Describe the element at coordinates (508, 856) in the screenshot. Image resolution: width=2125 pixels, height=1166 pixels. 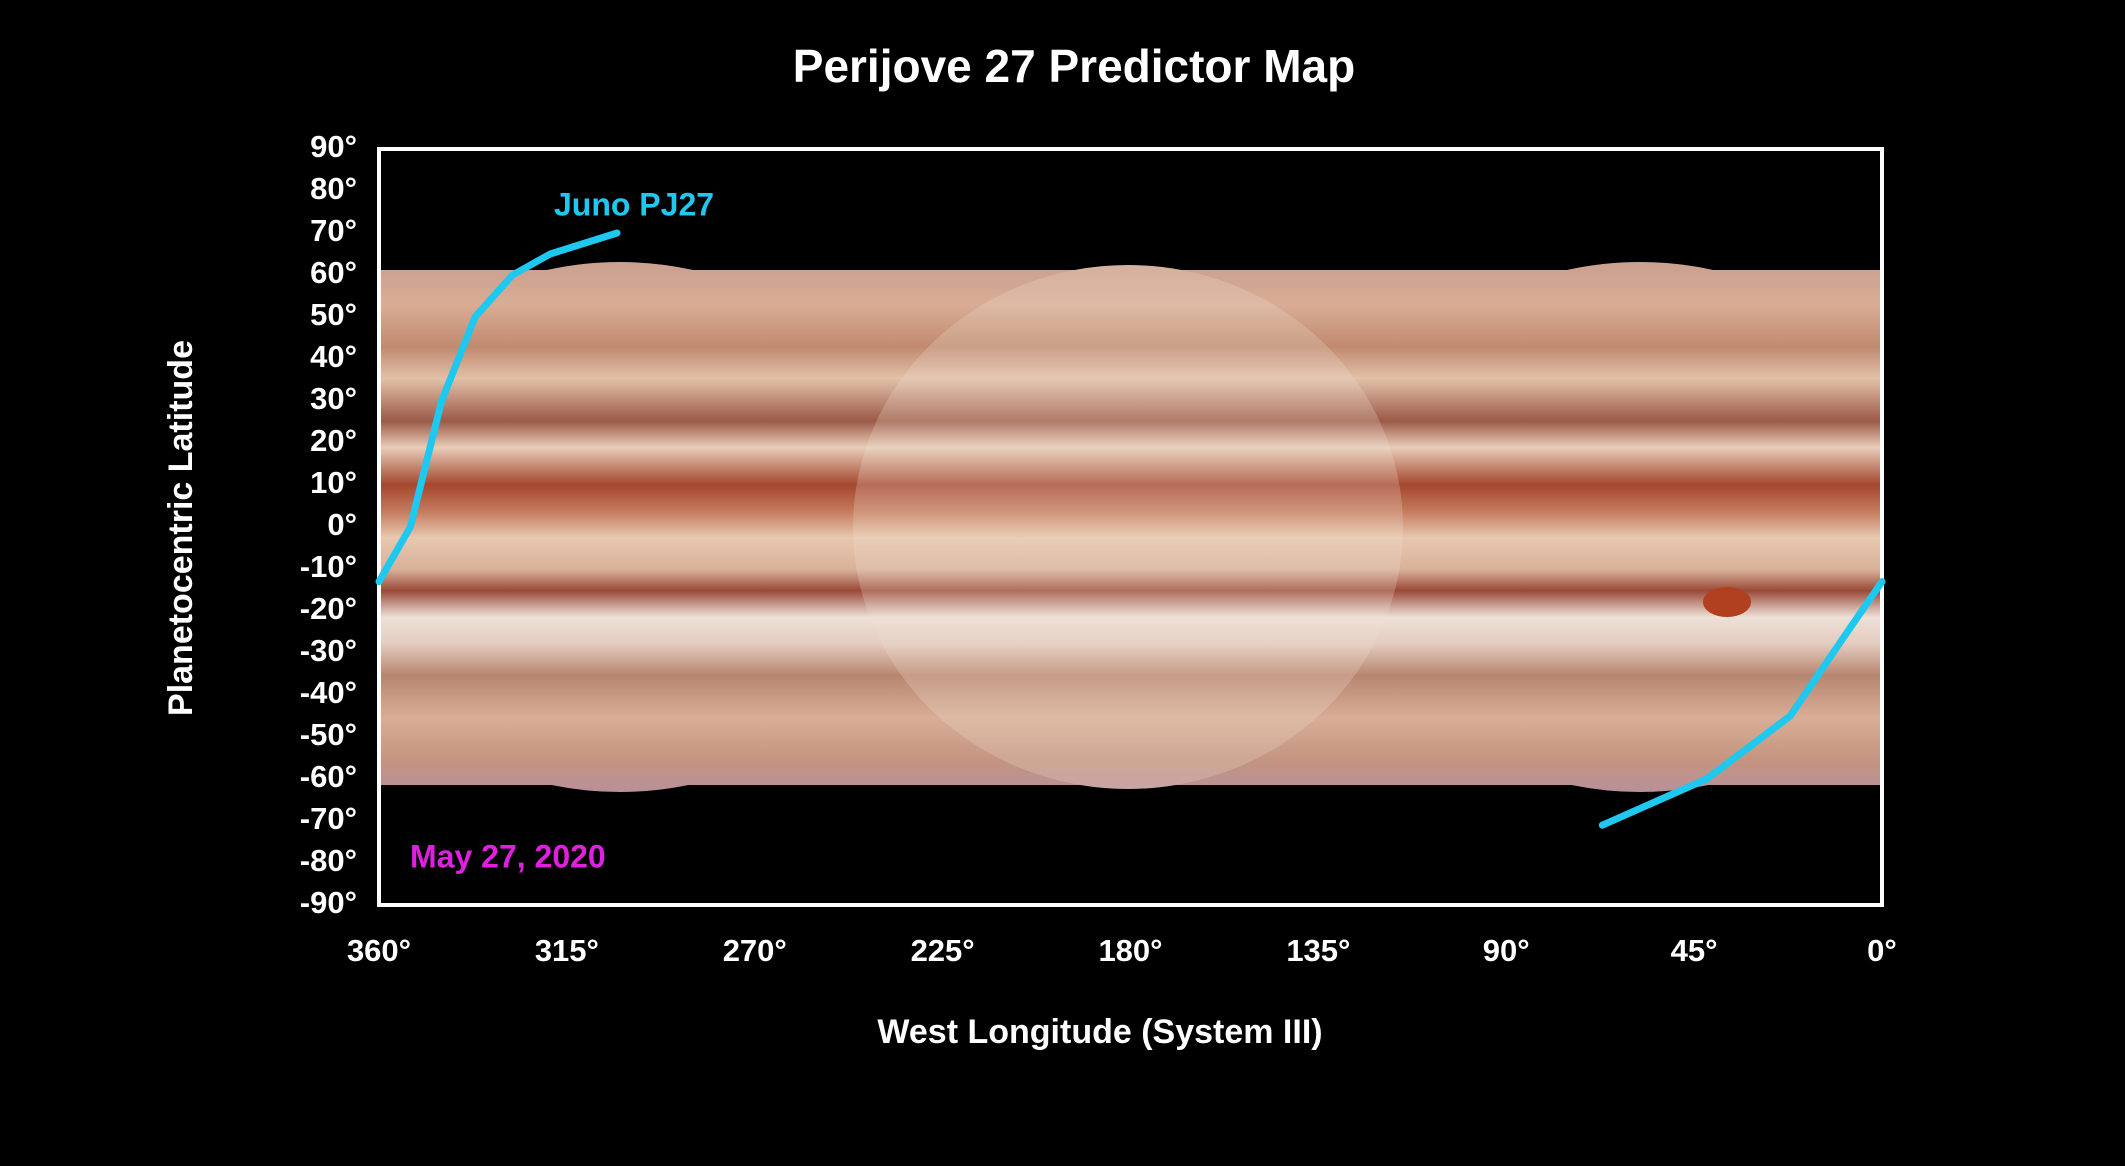
I see `date-label: May 27, 2020` at that location.